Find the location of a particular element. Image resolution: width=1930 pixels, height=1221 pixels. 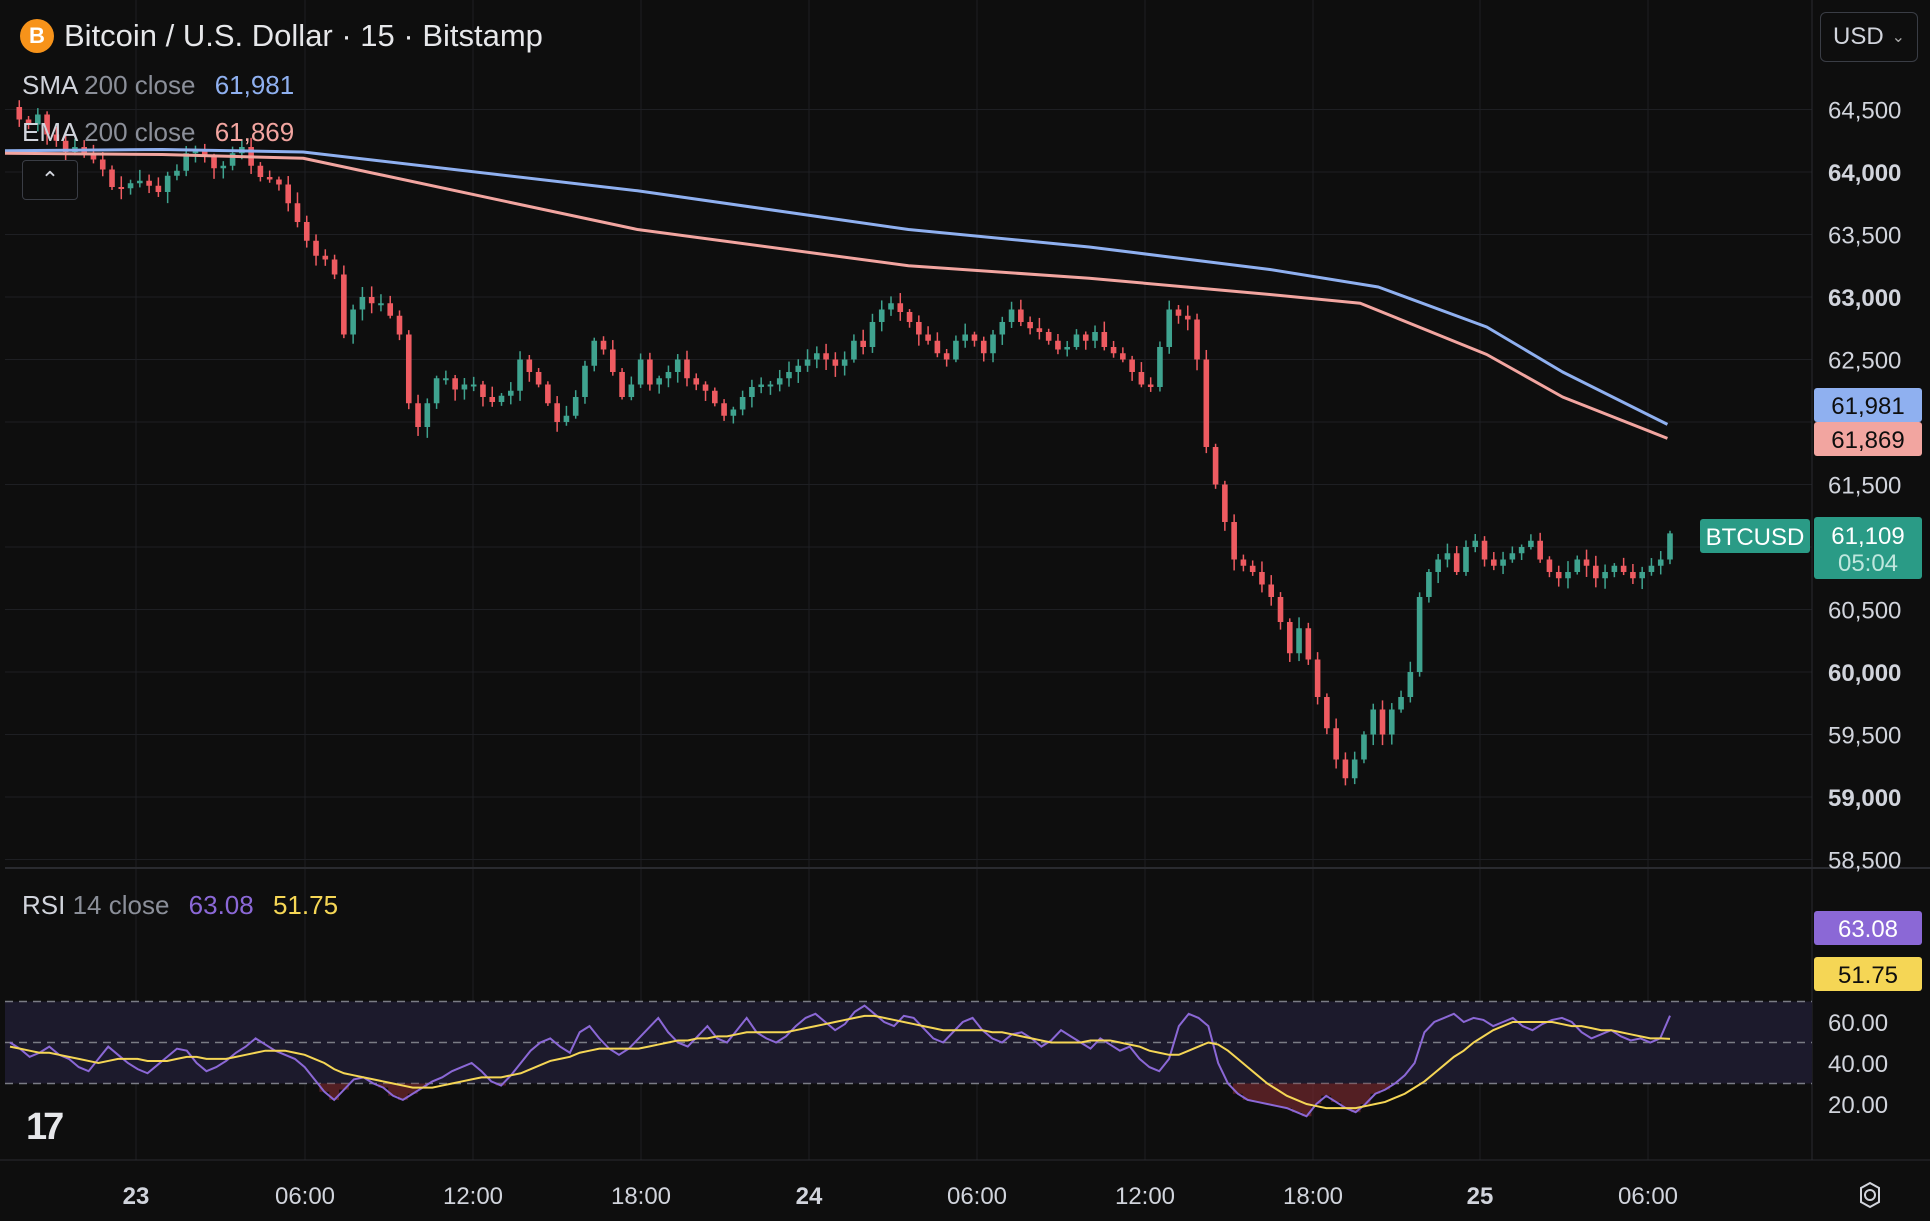

ema-legend-value: 61,869 is located at coordinates (254, 132).